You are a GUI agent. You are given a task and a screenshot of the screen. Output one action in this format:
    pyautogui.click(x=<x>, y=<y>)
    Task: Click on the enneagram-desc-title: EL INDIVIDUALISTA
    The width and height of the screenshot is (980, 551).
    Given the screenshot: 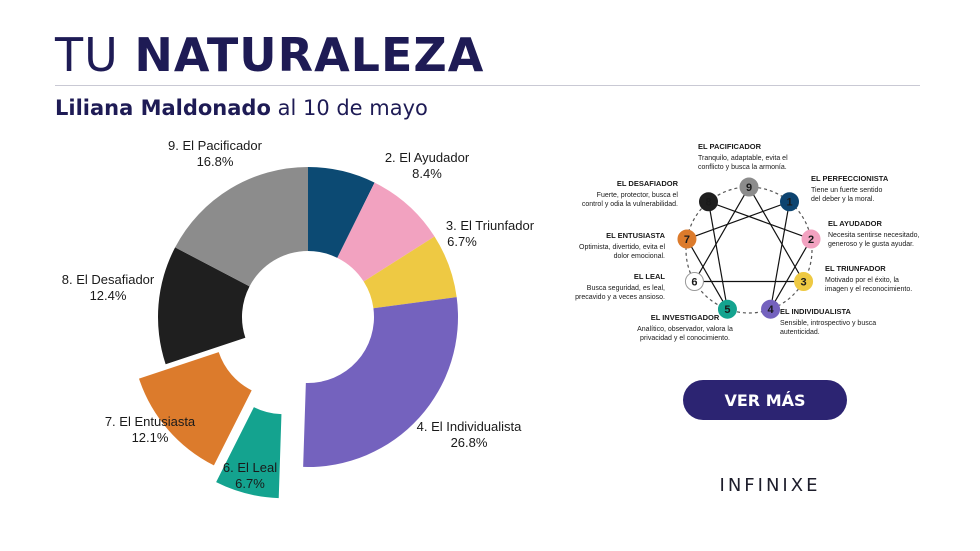 What is the action you would take?
    pyautogui.click(x=816, y=311)
    